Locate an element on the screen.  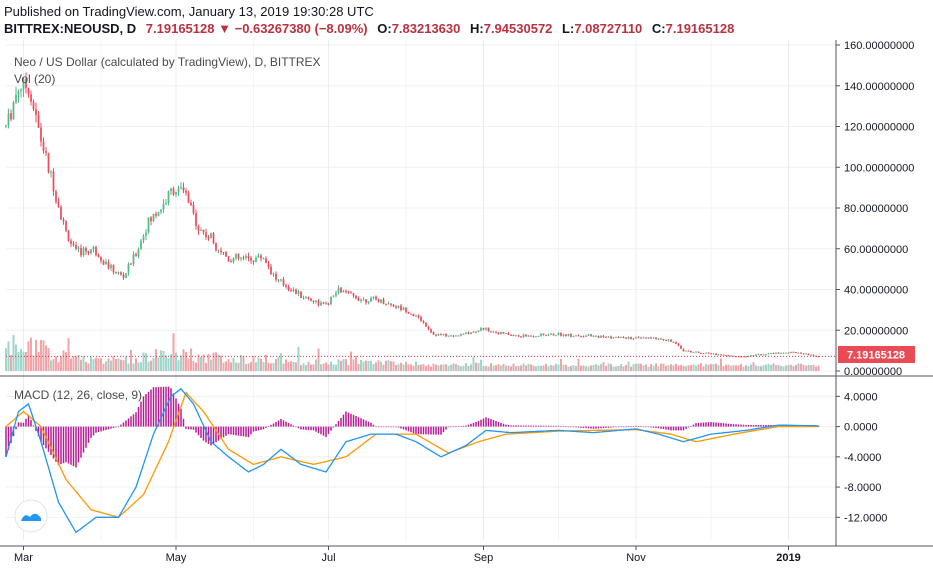
volume-legend: Vol (20) is located at coordinates (34, 79).